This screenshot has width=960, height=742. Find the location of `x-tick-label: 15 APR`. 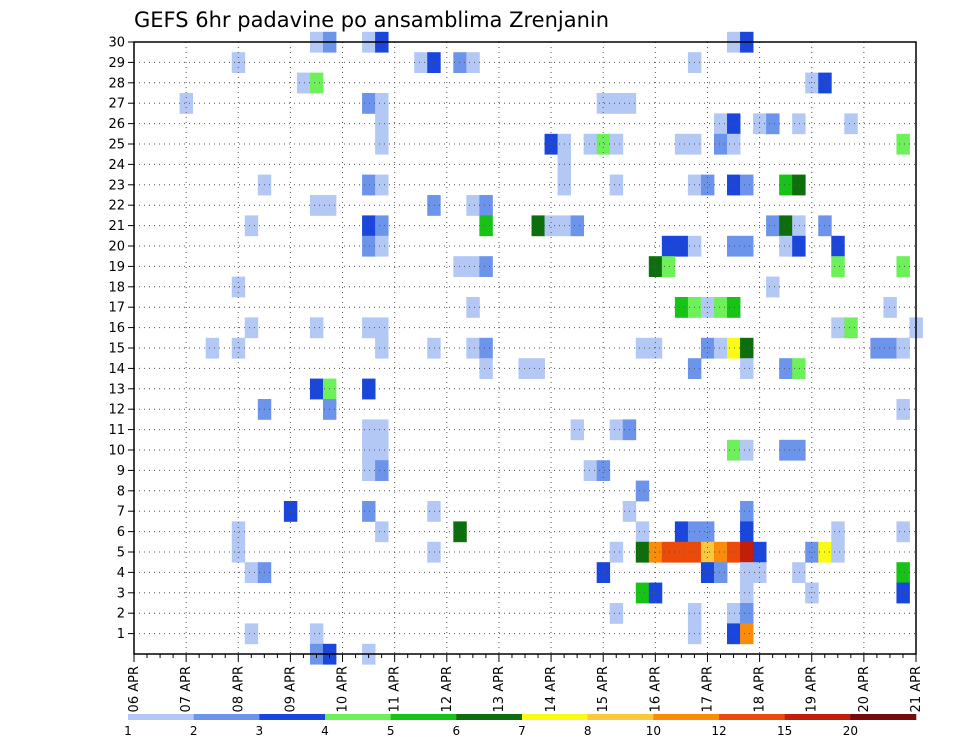

x-tick-label: 15 APR is located at coordinates (603, 689).